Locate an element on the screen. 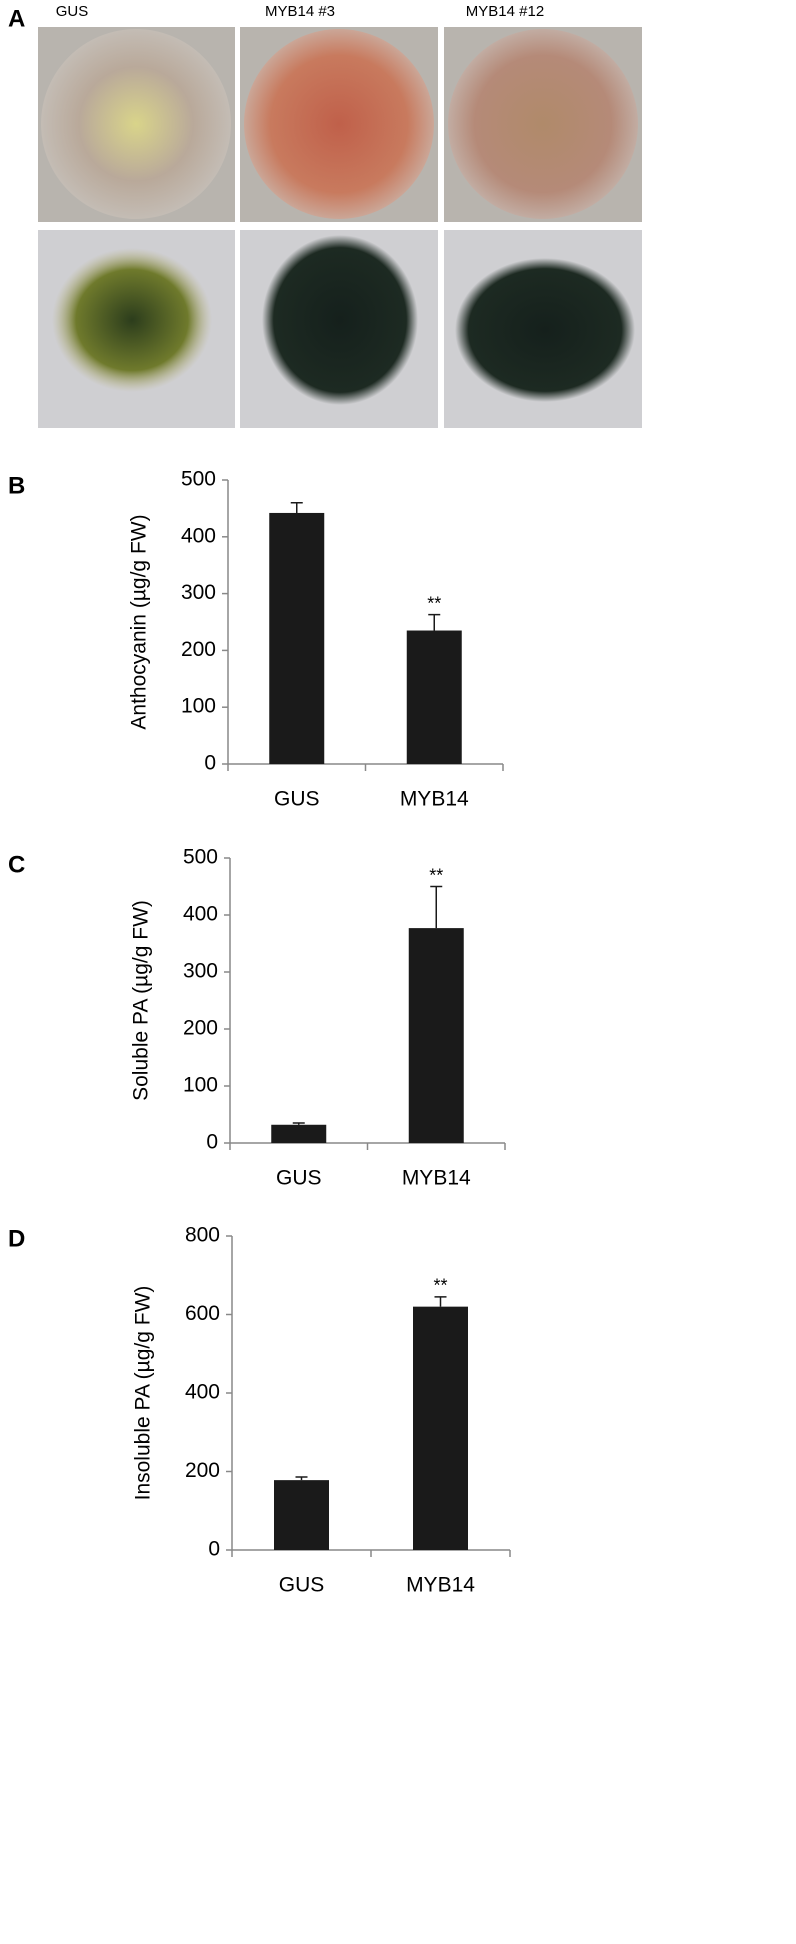 The image size is (796, 1944). panel-label: B is located at coordinates (16, 485).